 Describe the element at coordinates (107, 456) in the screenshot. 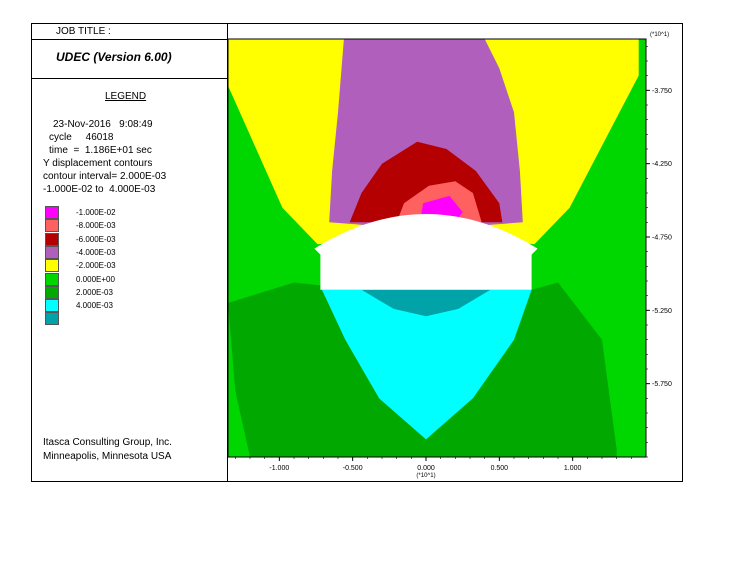

I see `company-location: Minneapolis, Minnesota USA` at that location.